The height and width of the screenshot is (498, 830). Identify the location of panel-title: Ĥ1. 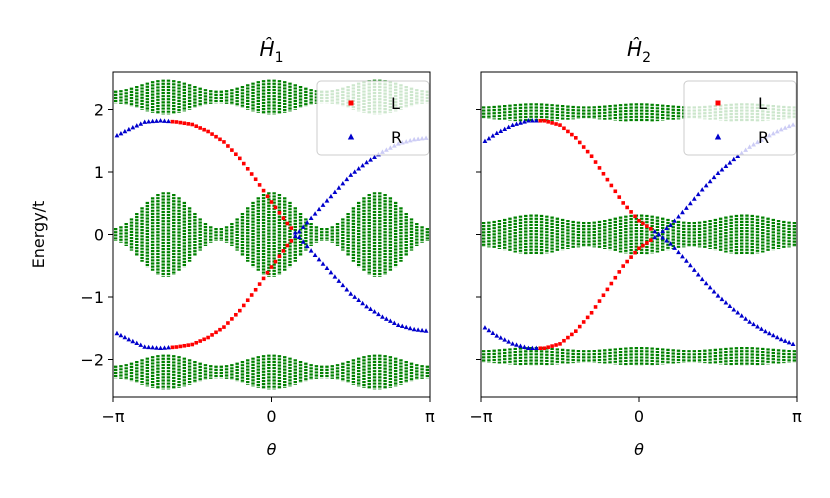
(272, 51).